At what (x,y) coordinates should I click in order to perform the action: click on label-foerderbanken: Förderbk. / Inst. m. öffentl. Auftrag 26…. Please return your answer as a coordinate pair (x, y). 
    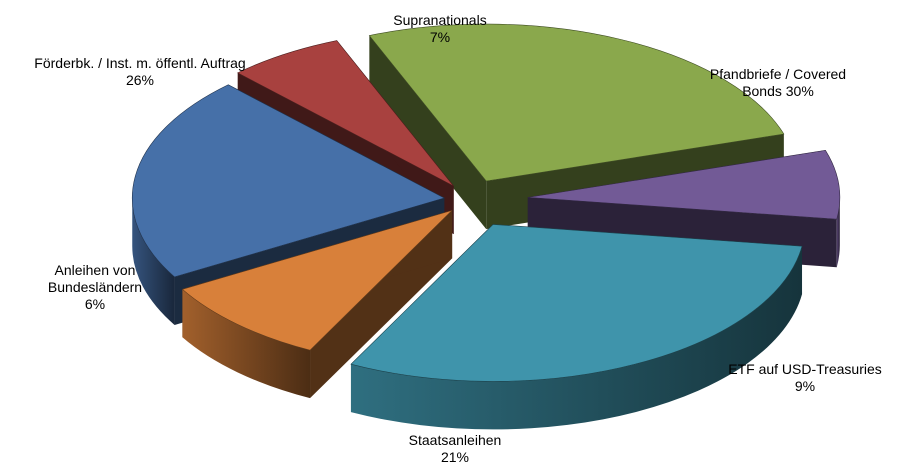
    Looking at the image, I should click on (140, 71).